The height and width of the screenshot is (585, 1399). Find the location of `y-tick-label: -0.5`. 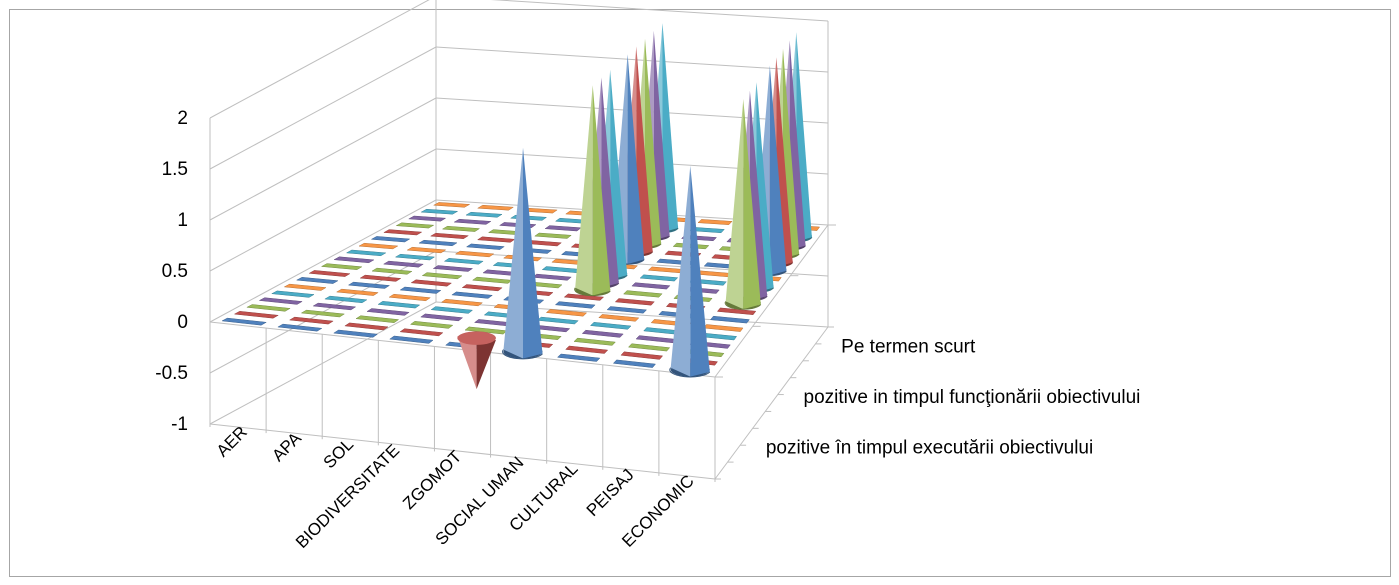

y-tick-label: -0.5 is located at coordinates (171, 373).